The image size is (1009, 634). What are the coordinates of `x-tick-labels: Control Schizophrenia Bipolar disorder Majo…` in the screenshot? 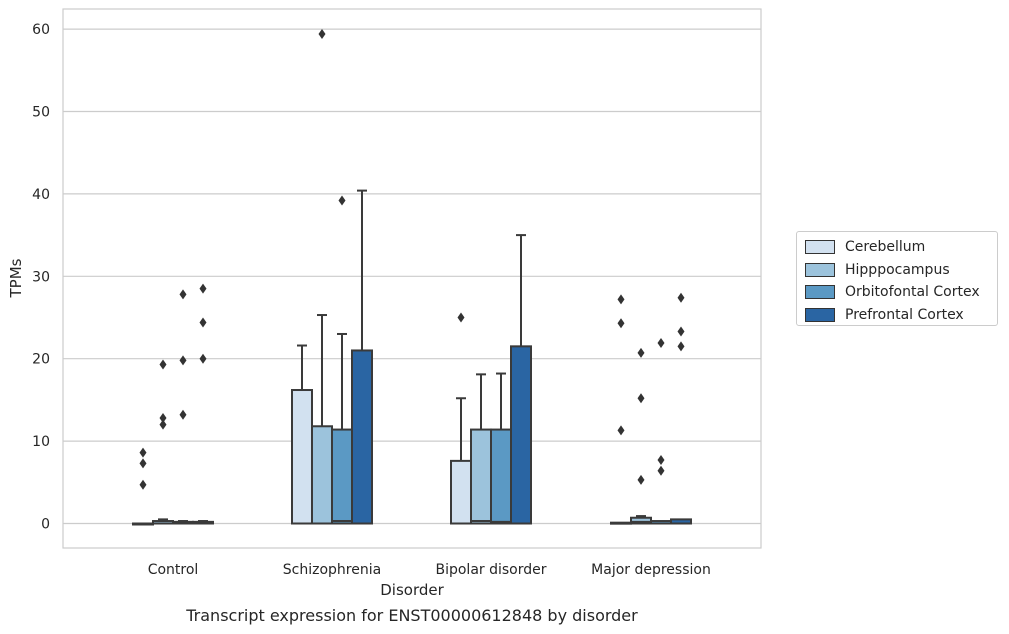 It's located at (429, 570).